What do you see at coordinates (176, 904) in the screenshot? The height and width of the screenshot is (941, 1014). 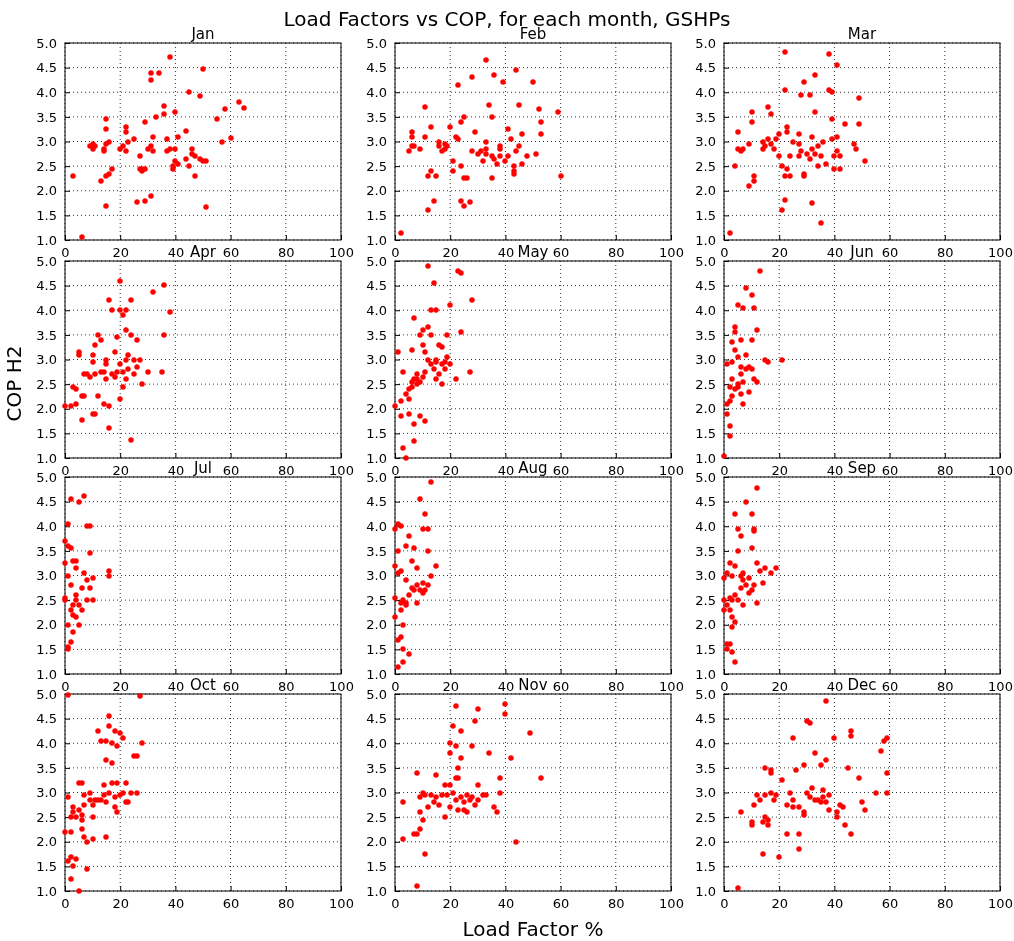 I see `x-tick-label: 40` at bounding box center [176, 904].